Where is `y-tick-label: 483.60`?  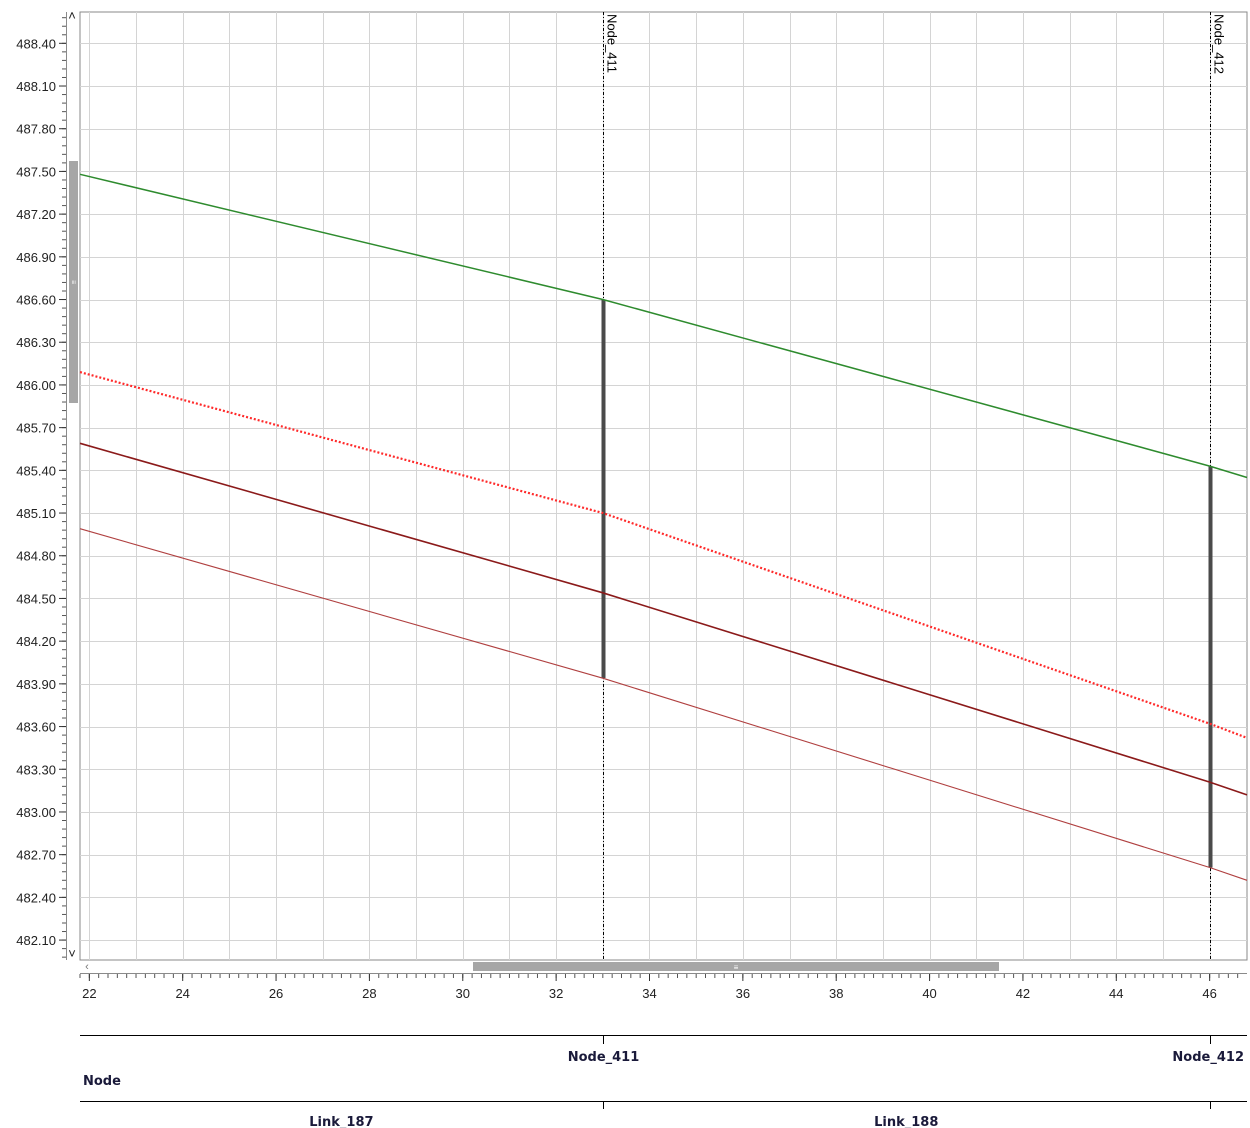
y-tick-label: 483.60 is located at coordinates (36, 727).